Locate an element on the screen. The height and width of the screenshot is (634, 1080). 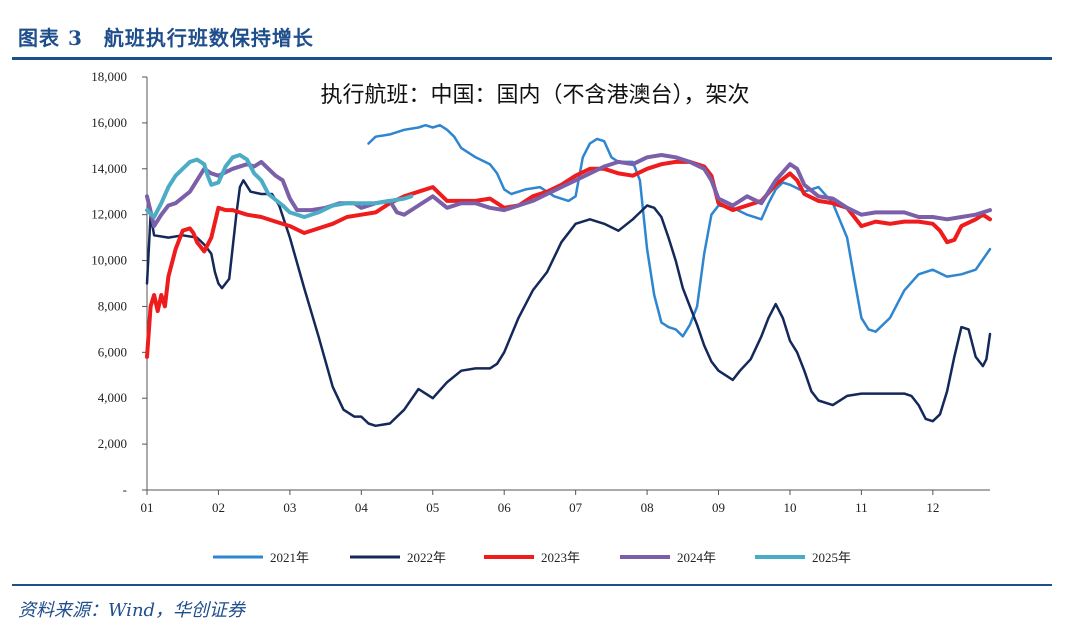
x-tick-label: 10 is located at coordinates (789, 507).